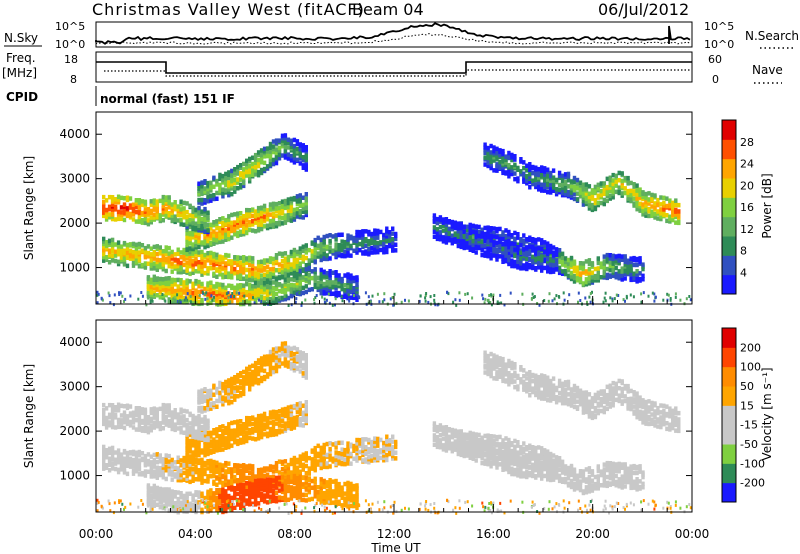 This screenshot has width=800, height=554. Describe the element at coordinates (719, 26) in the screenshot. I see `noise-right-tick-top: 10^5` at that location.